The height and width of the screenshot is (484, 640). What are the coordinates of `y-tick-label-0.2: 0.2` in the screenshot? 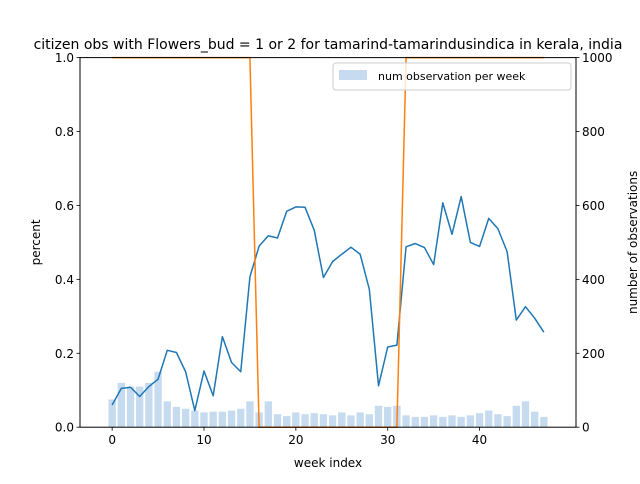 It's located at (64, 354).